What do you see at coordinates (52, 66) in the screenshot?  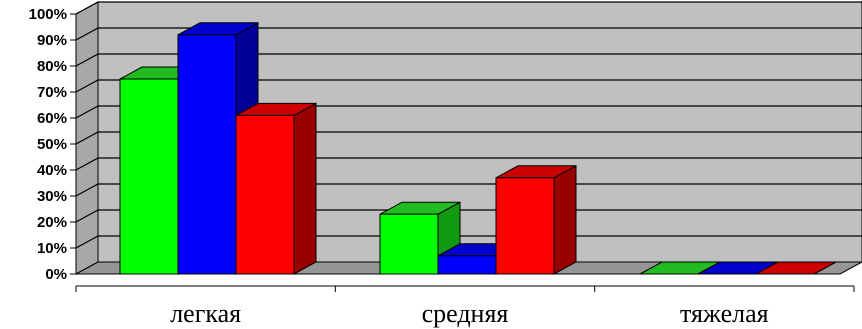 I see `y-tick-label: 80%` at bounding box center [52, 66].